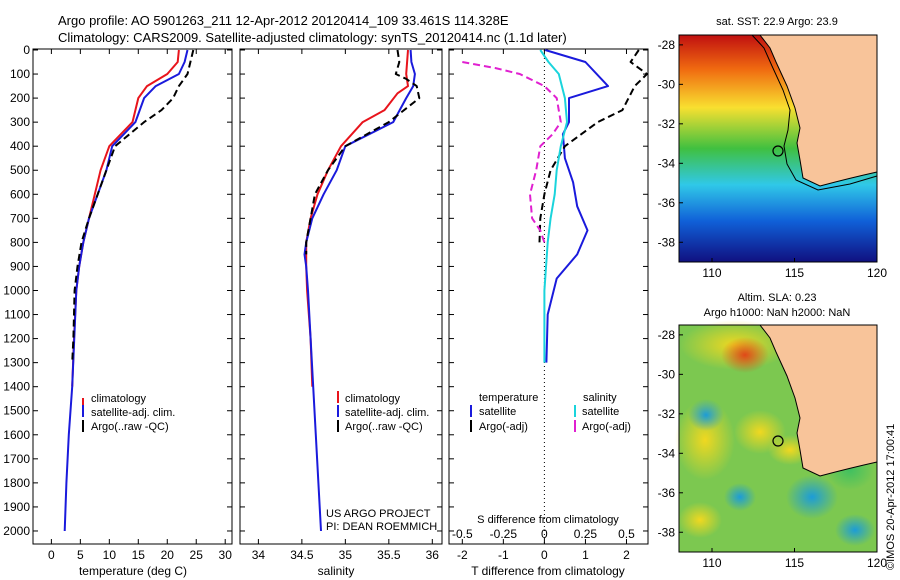 The height and width of the screenshot is (580, 900). Describe the element at coordinates (346, 555) in the screenshot. I see `x-tick-label: 35` at that location.